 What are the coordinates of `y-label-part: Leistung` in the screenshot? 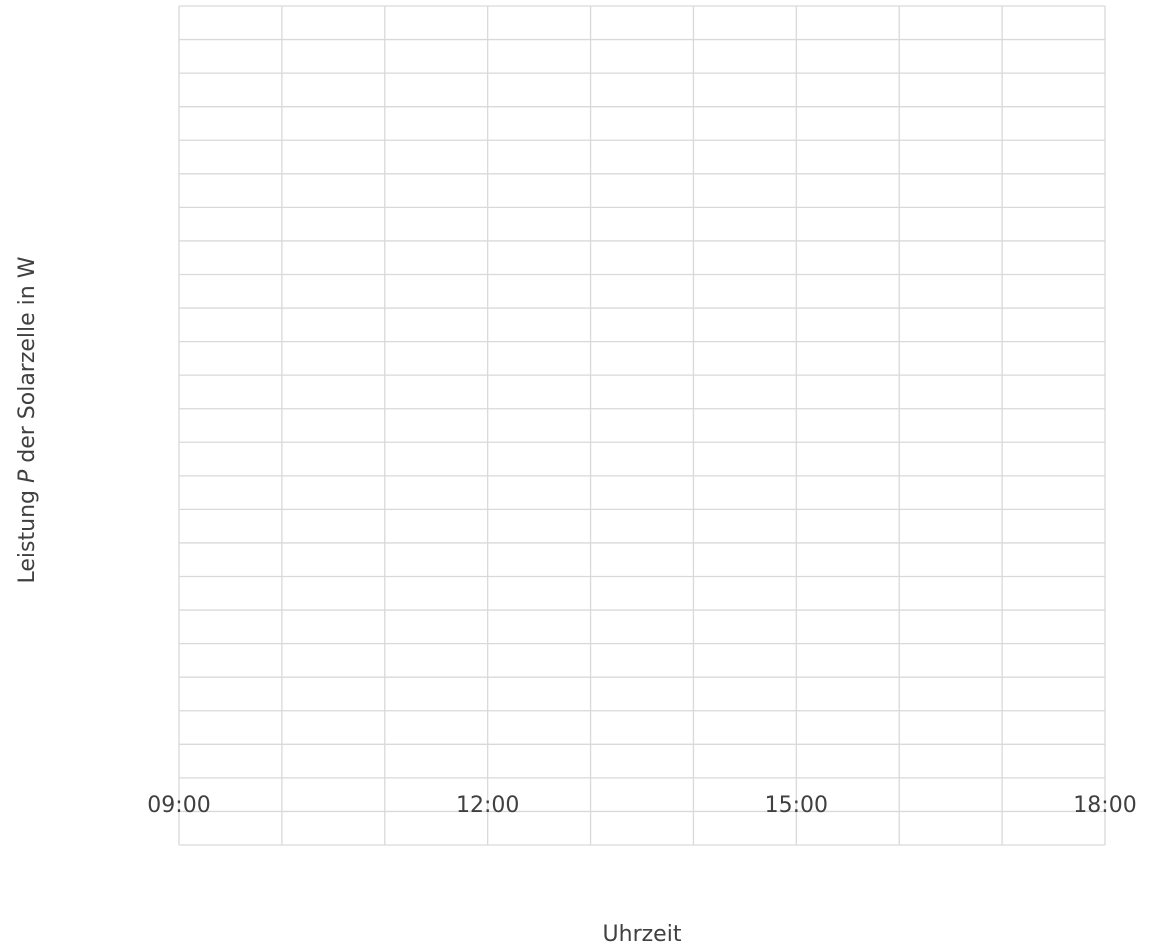 It's located at (27, 533).